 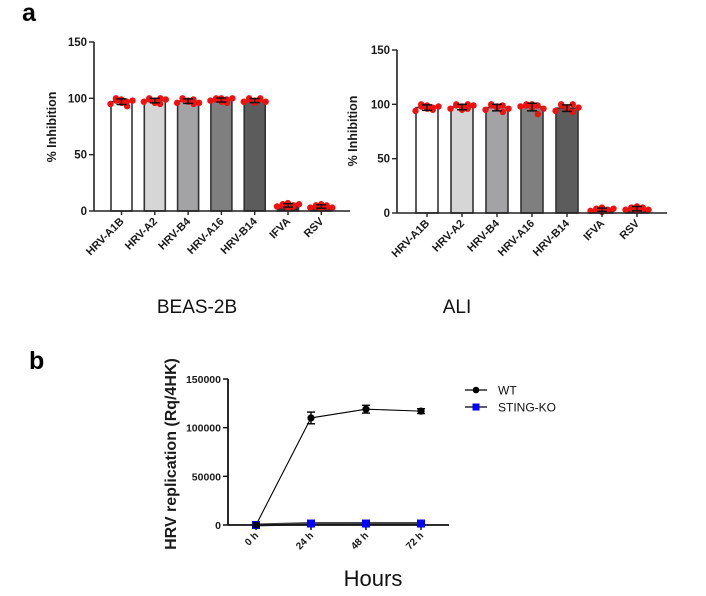 I want to click on chart-title-beas-2b: BEAS-2B, so click(x=197, y=307).